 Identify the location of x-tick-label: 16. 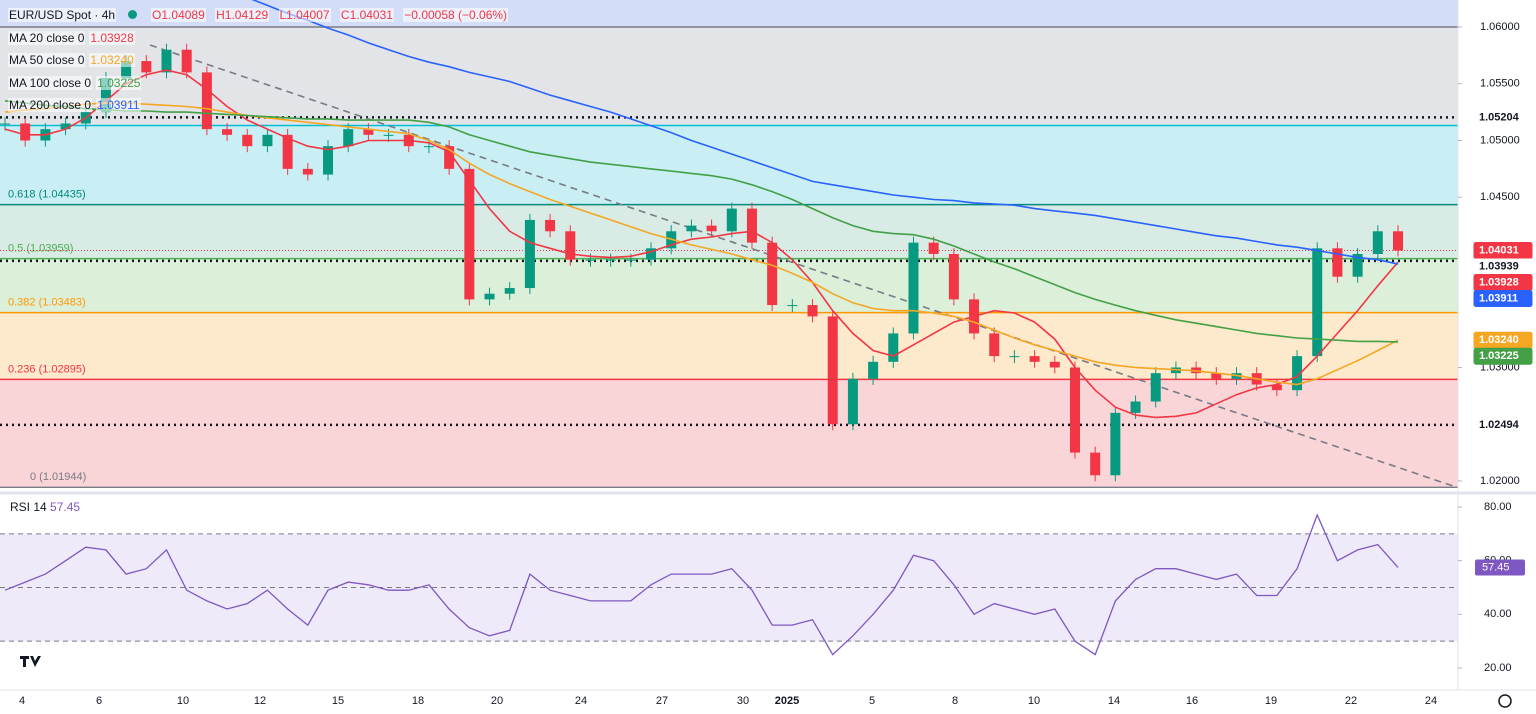
(1192, 701).